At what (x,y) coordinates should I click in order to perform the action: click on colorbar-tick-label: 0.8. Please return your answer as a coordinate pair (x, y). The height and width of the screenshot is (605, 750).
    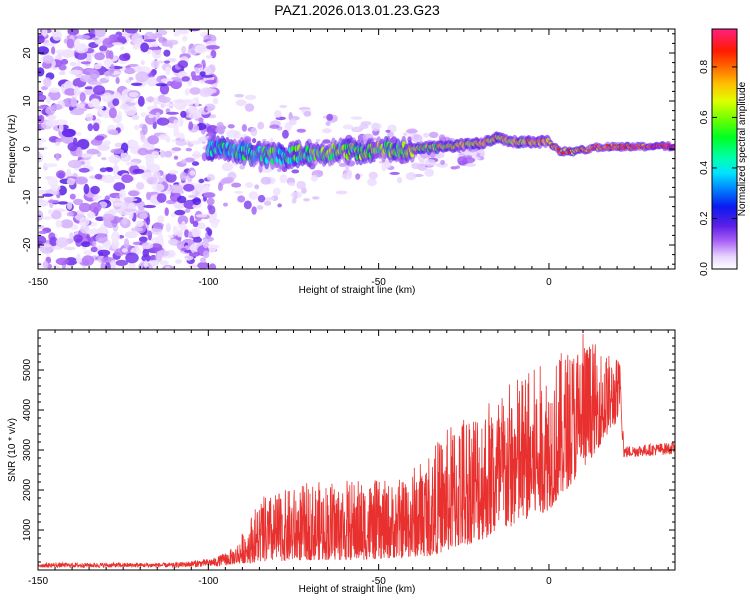
    Looking at the image, I should click on (704, 67).